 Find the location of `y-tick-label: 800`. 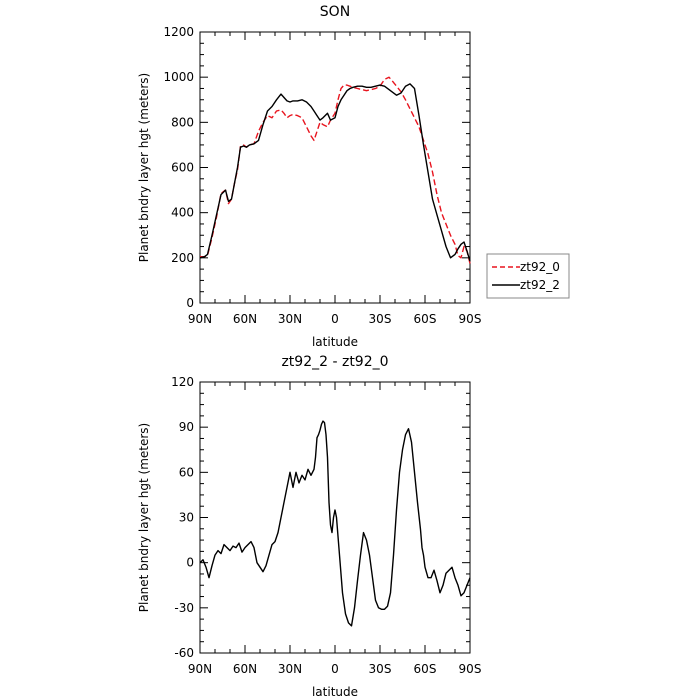

y-tick-label: 800 is located at coordinates (182, 122).